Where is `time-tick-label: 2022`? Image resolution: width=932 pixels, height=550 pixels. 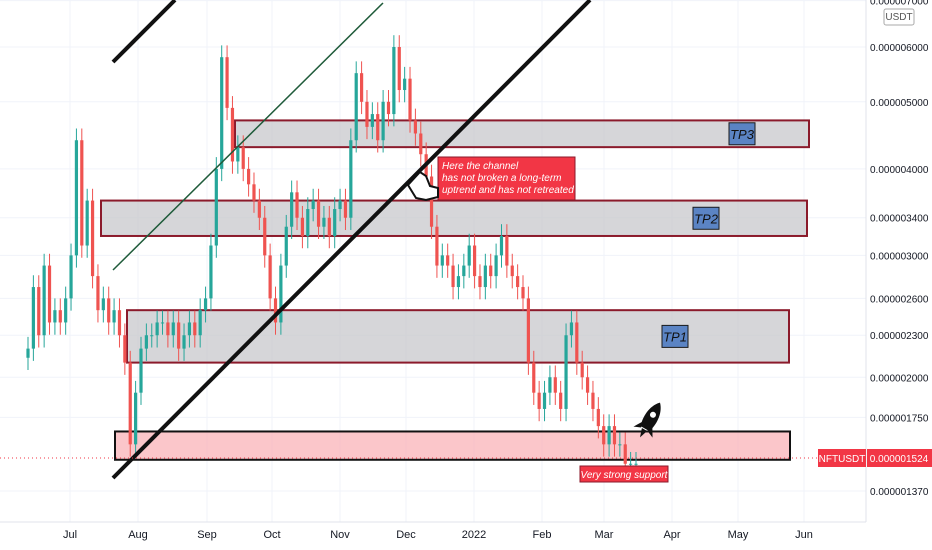
time-tick-label: 2022 is located at coordinates (474, 535).